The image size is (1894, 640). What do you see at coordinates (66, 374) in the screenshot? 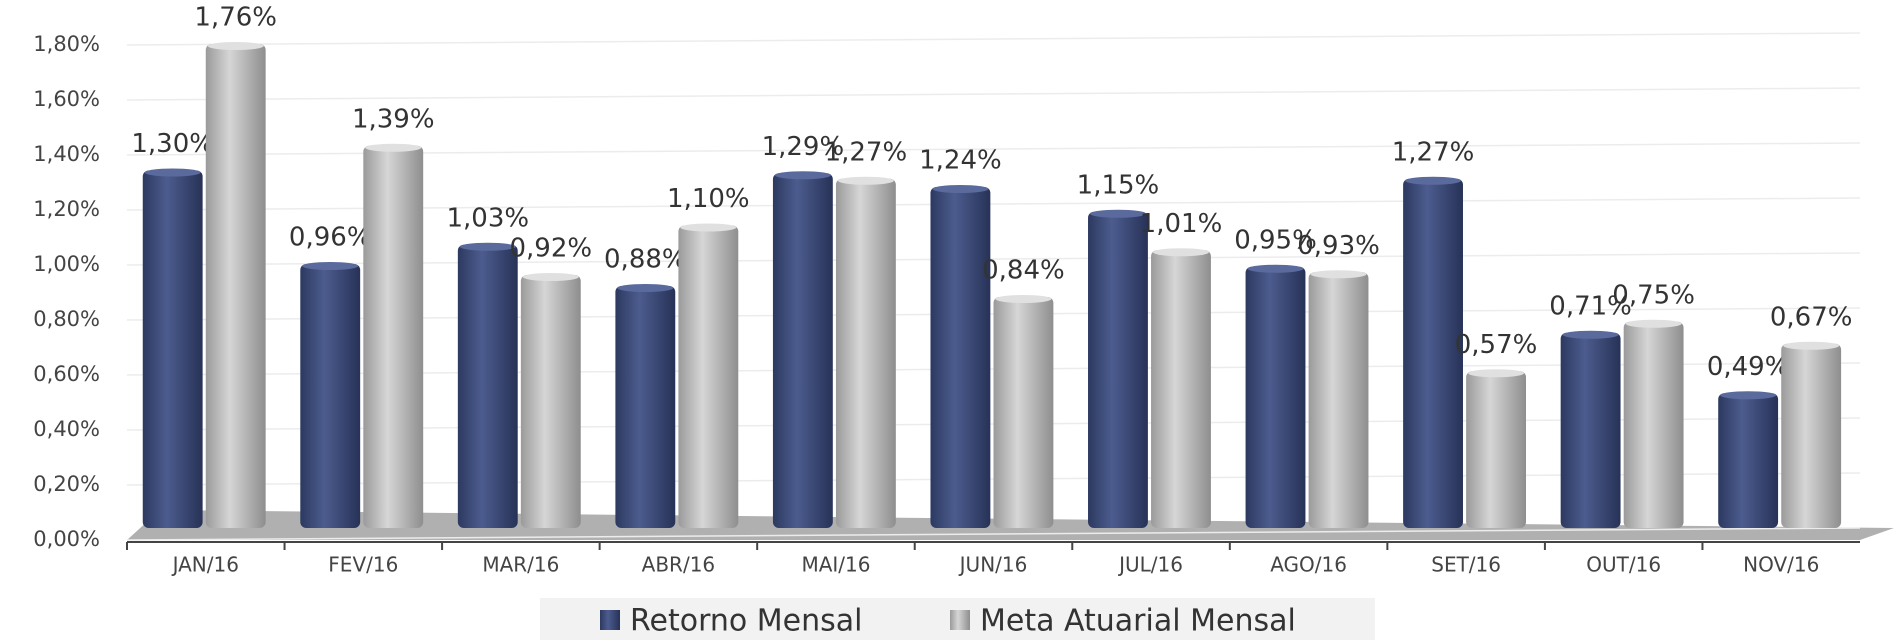
I see `y-tick-label: 0,60%` at bounding box center [66, 374].